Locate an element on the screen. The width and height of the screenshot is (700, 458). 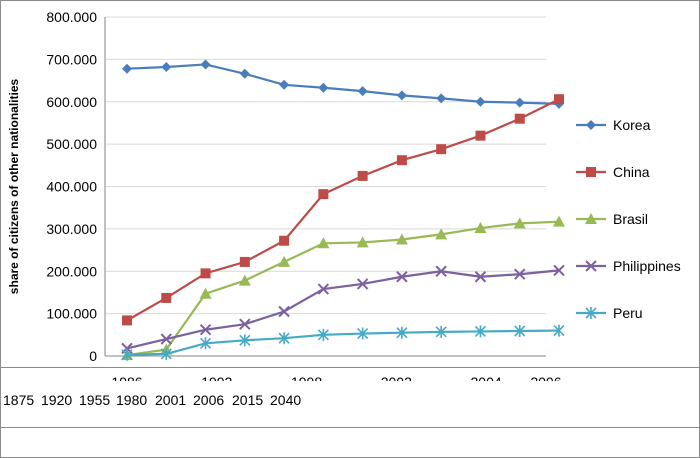
legend-marker-peru is located at coordinates (591, 313).